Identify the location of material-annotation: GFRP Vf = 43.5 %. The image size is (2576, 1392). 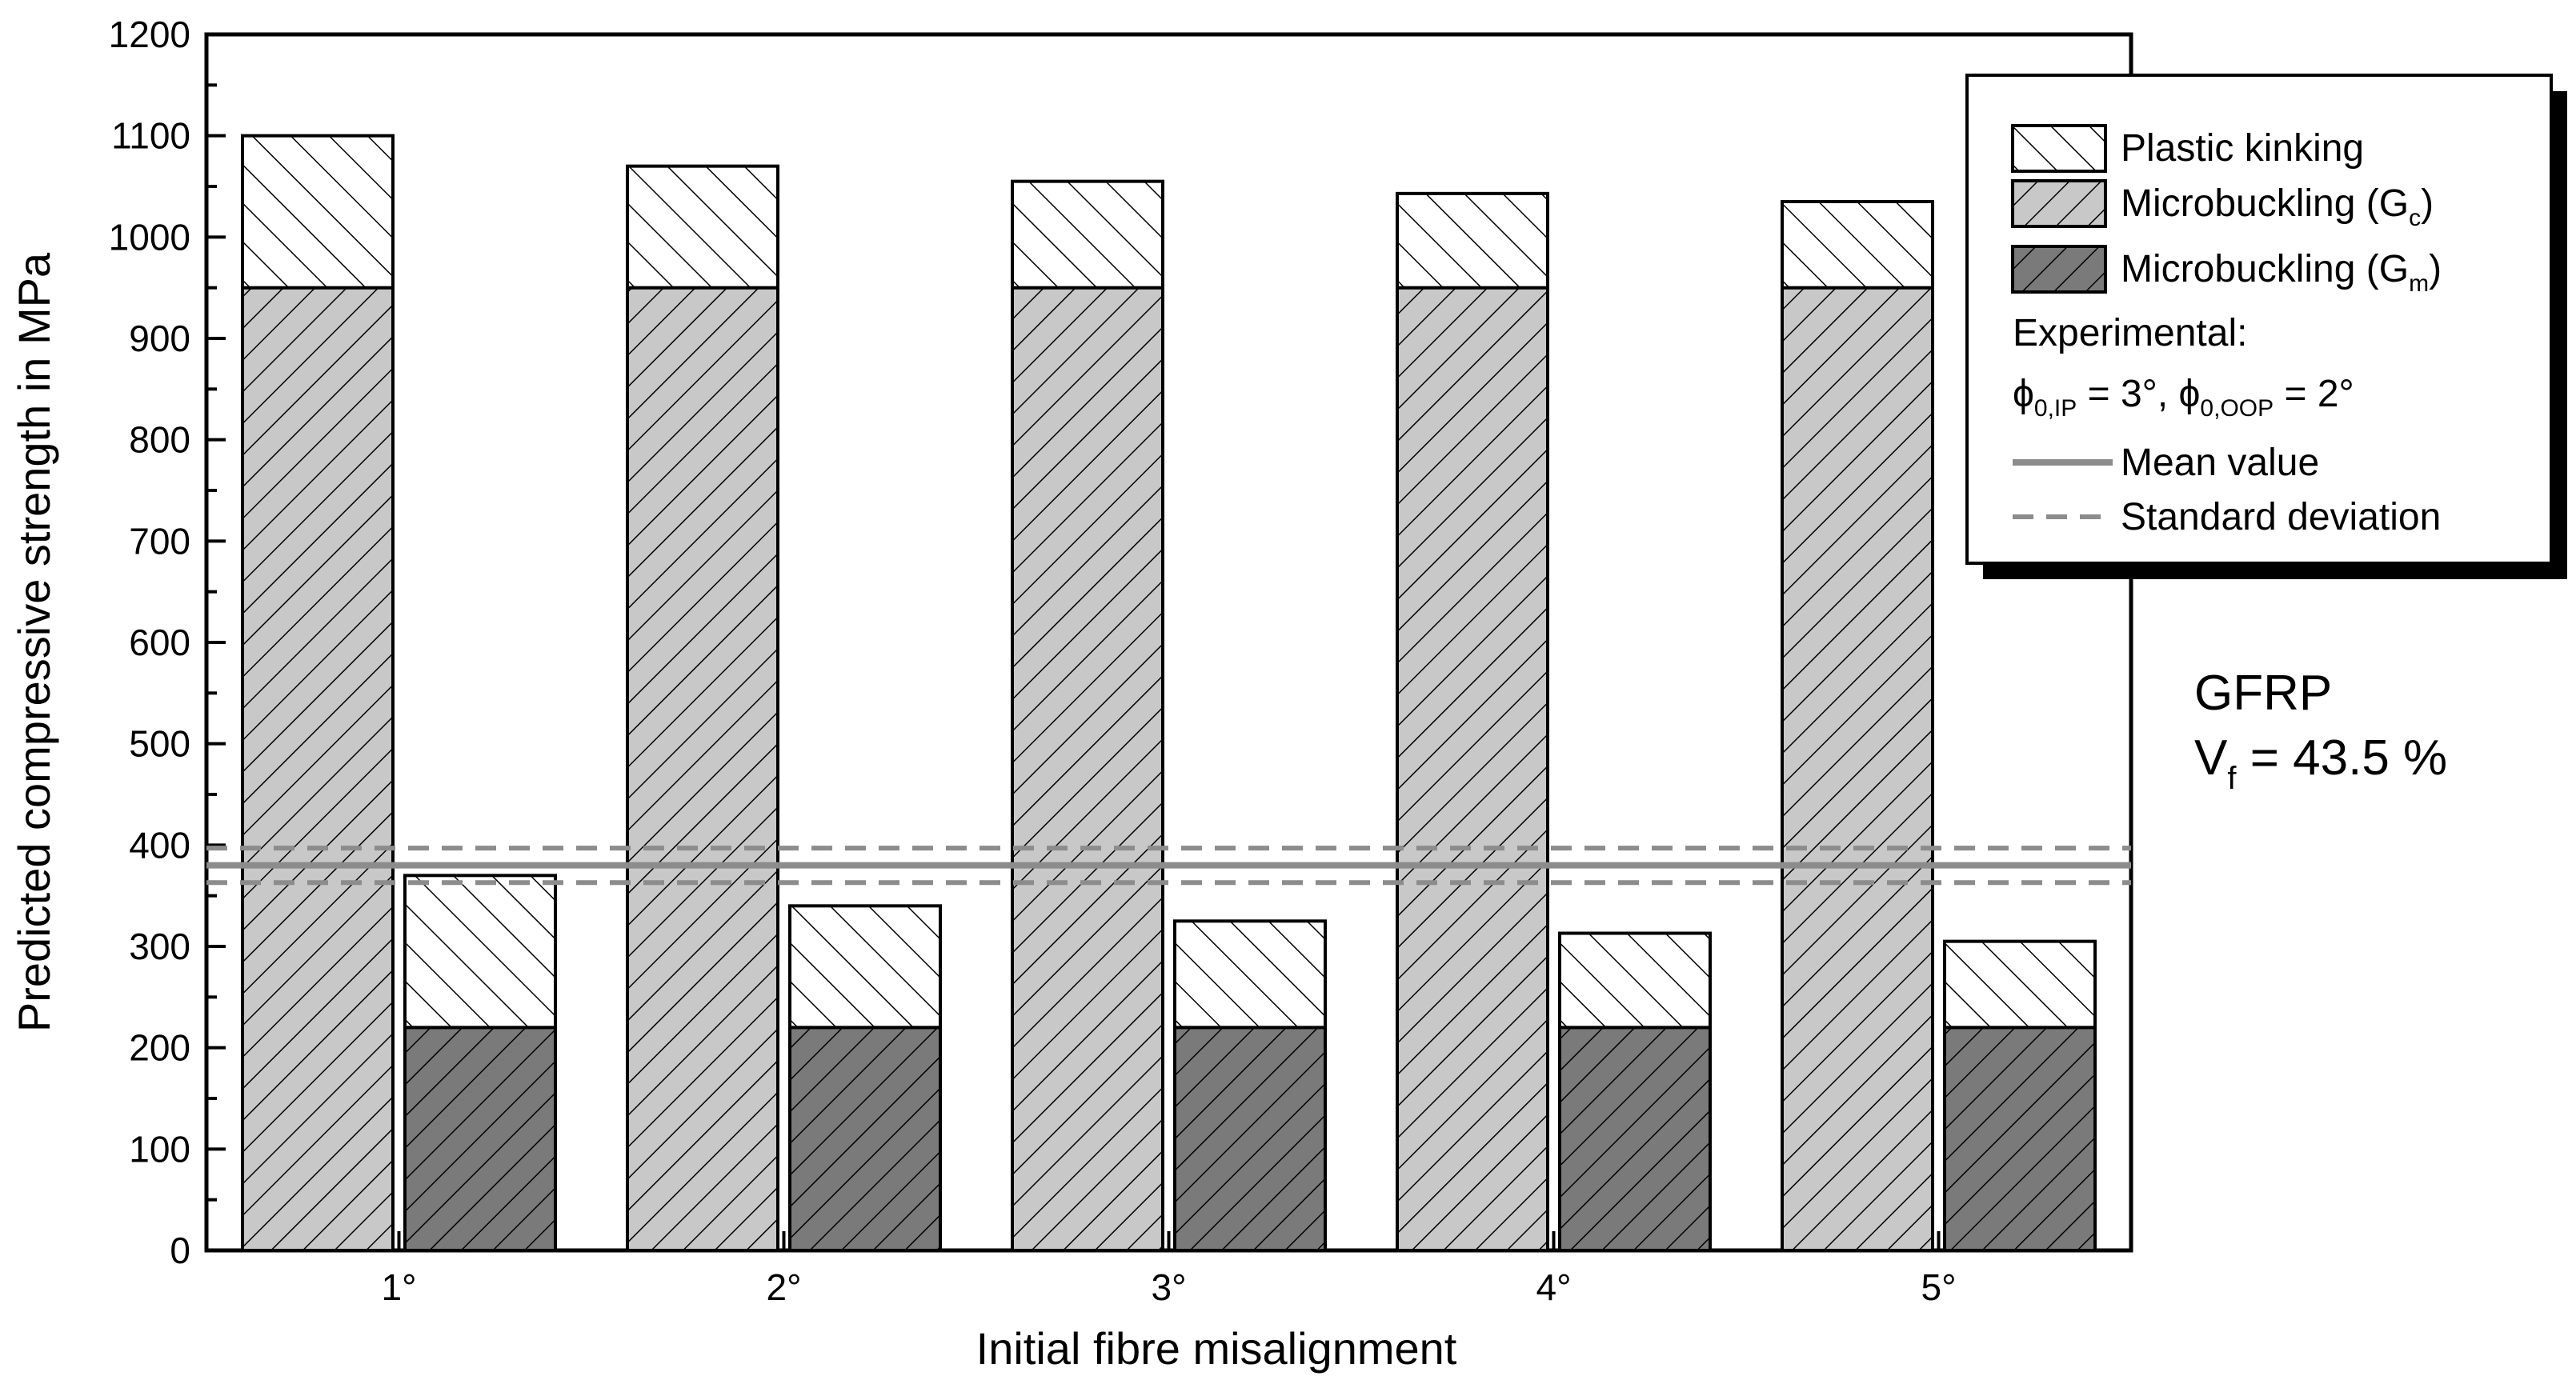
(2320, 731).